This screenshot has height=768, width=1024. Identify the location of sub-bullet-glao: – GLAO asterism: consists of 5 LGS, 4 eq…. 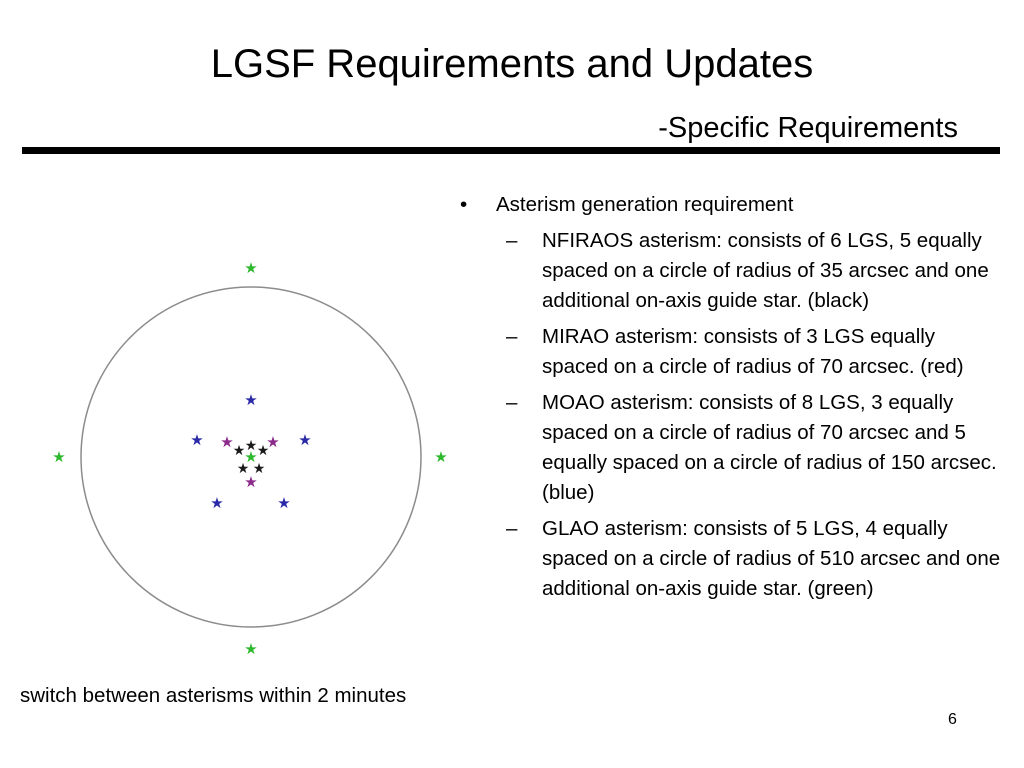
(732, 559).